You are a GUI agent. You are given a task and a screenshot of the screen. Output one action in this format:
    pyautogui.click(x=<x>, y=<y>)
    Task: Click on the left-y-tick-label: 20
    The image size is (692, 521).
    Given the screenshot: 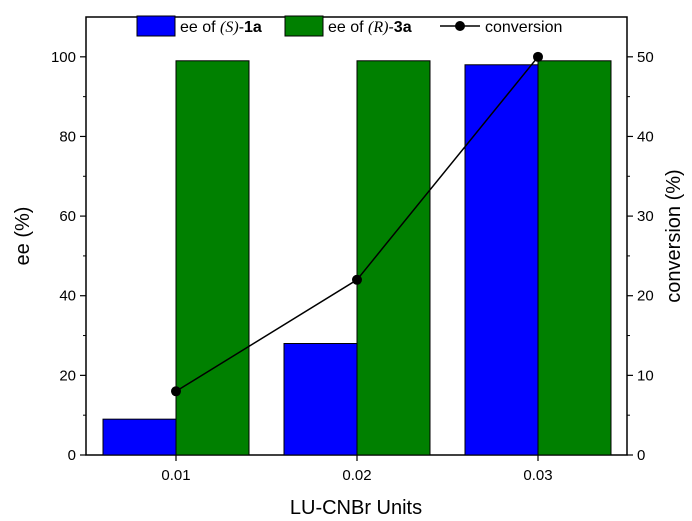 What is the action you would take?
    pyautogui.click(x=67, y=375)
    